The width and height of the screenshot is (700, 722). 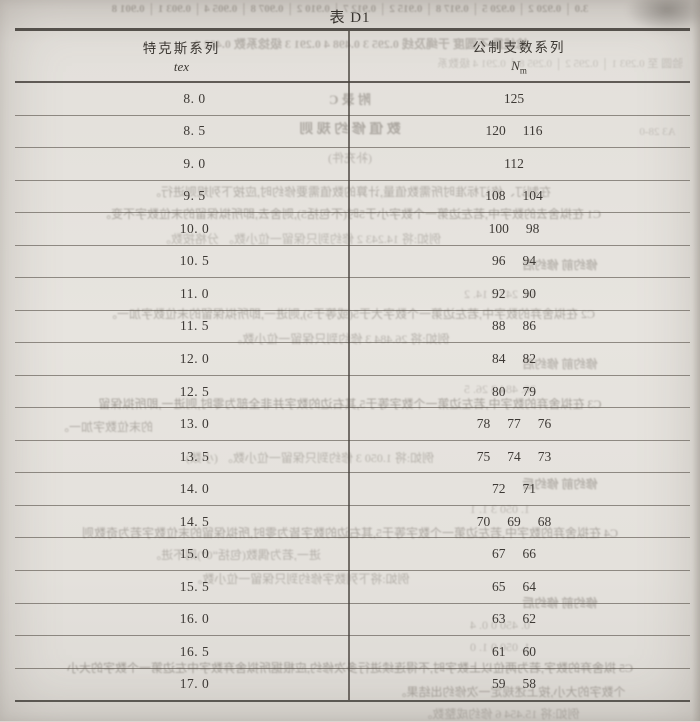 I want to click on tex-value: 16. 5, so click(x=194, y=651).